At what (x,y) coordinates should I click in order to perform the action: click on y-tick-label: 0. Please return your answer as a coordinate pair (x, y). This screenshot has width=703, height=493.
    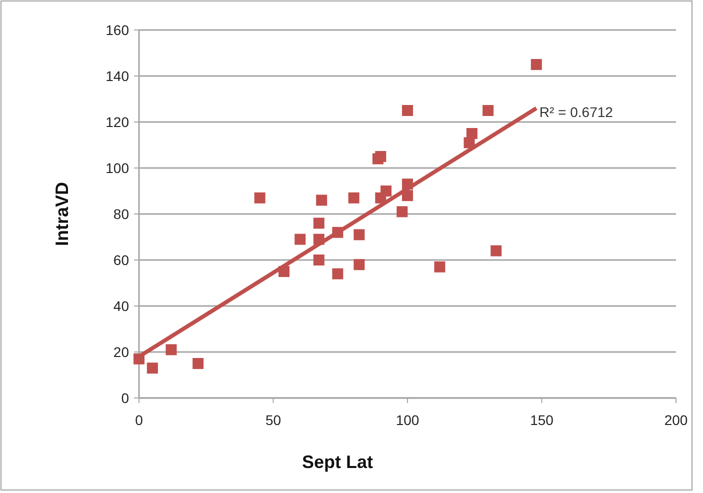
    Looking at the image, I should click on (125, 398).